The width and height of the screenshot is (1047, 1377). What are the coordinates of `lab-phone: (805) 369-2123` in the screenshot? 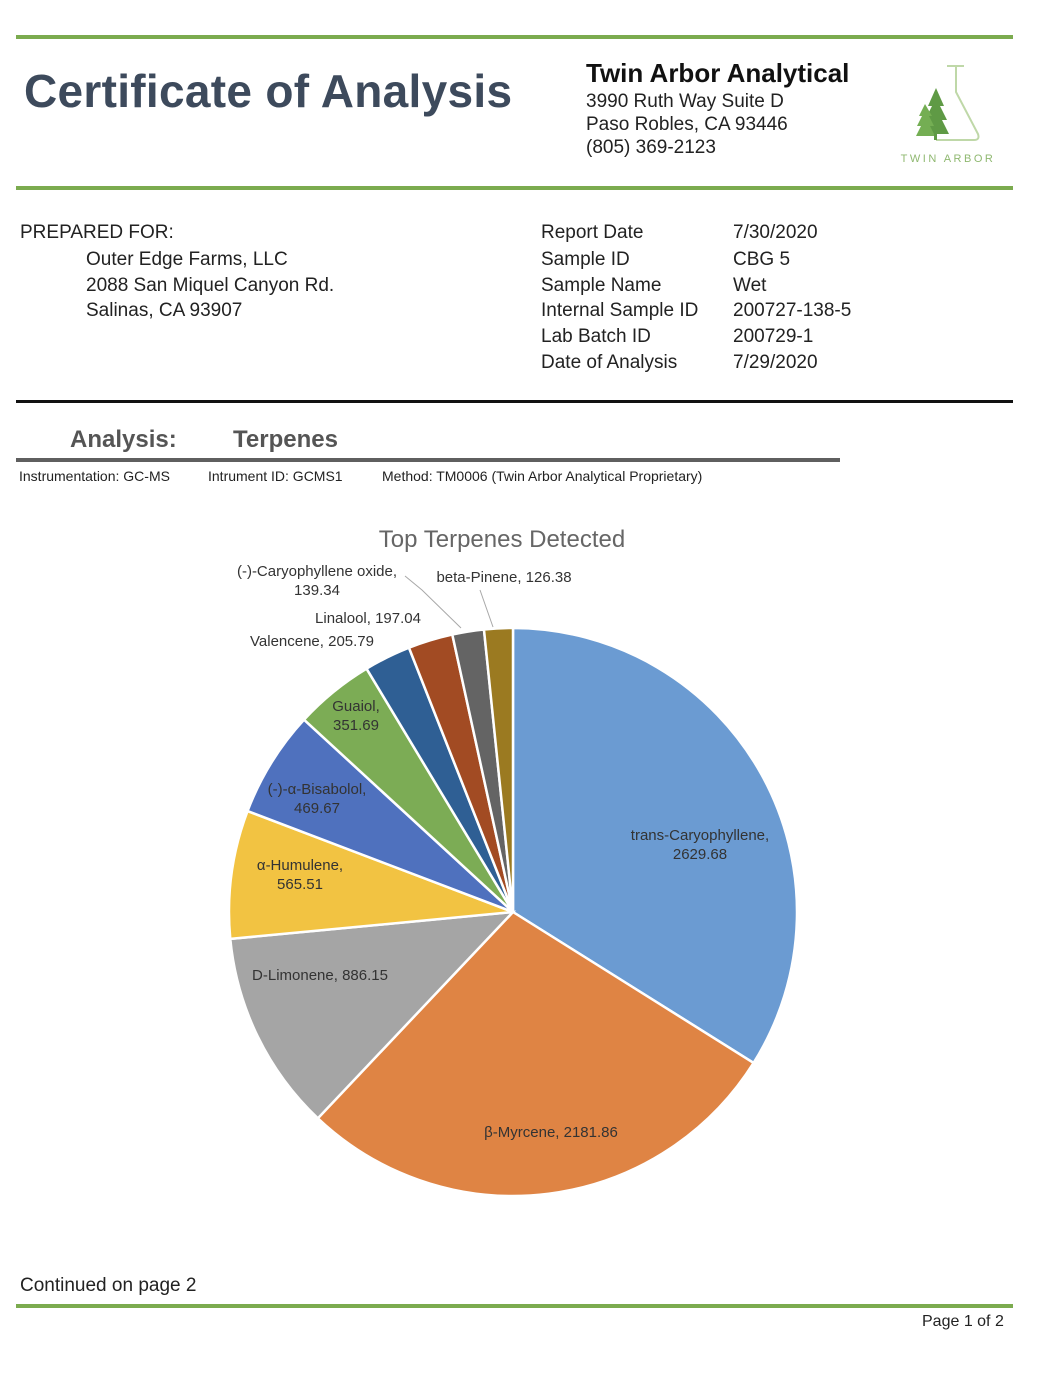 It's located at (651, 147).